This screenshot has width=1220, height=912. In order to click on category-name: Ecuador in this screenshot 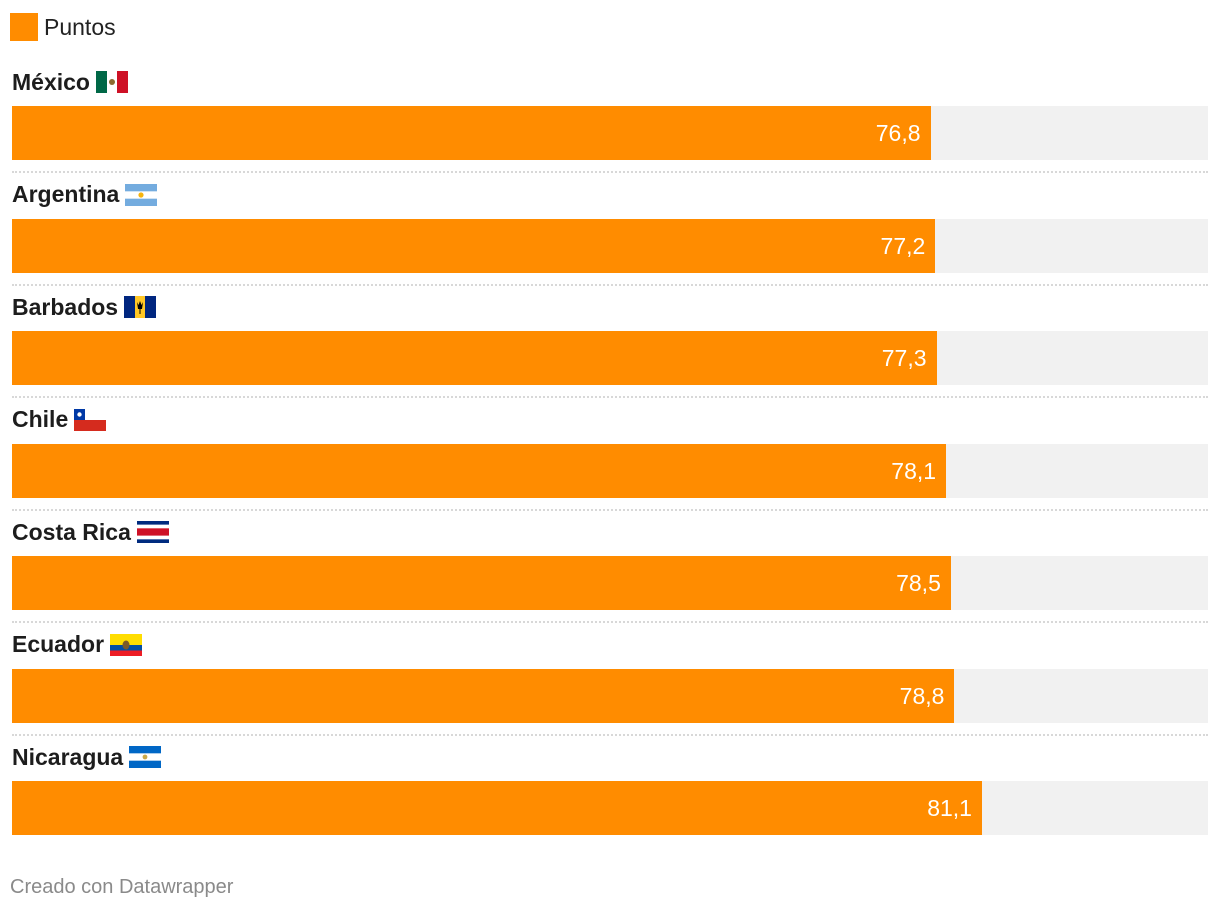, I will do `click(58, 644)`.